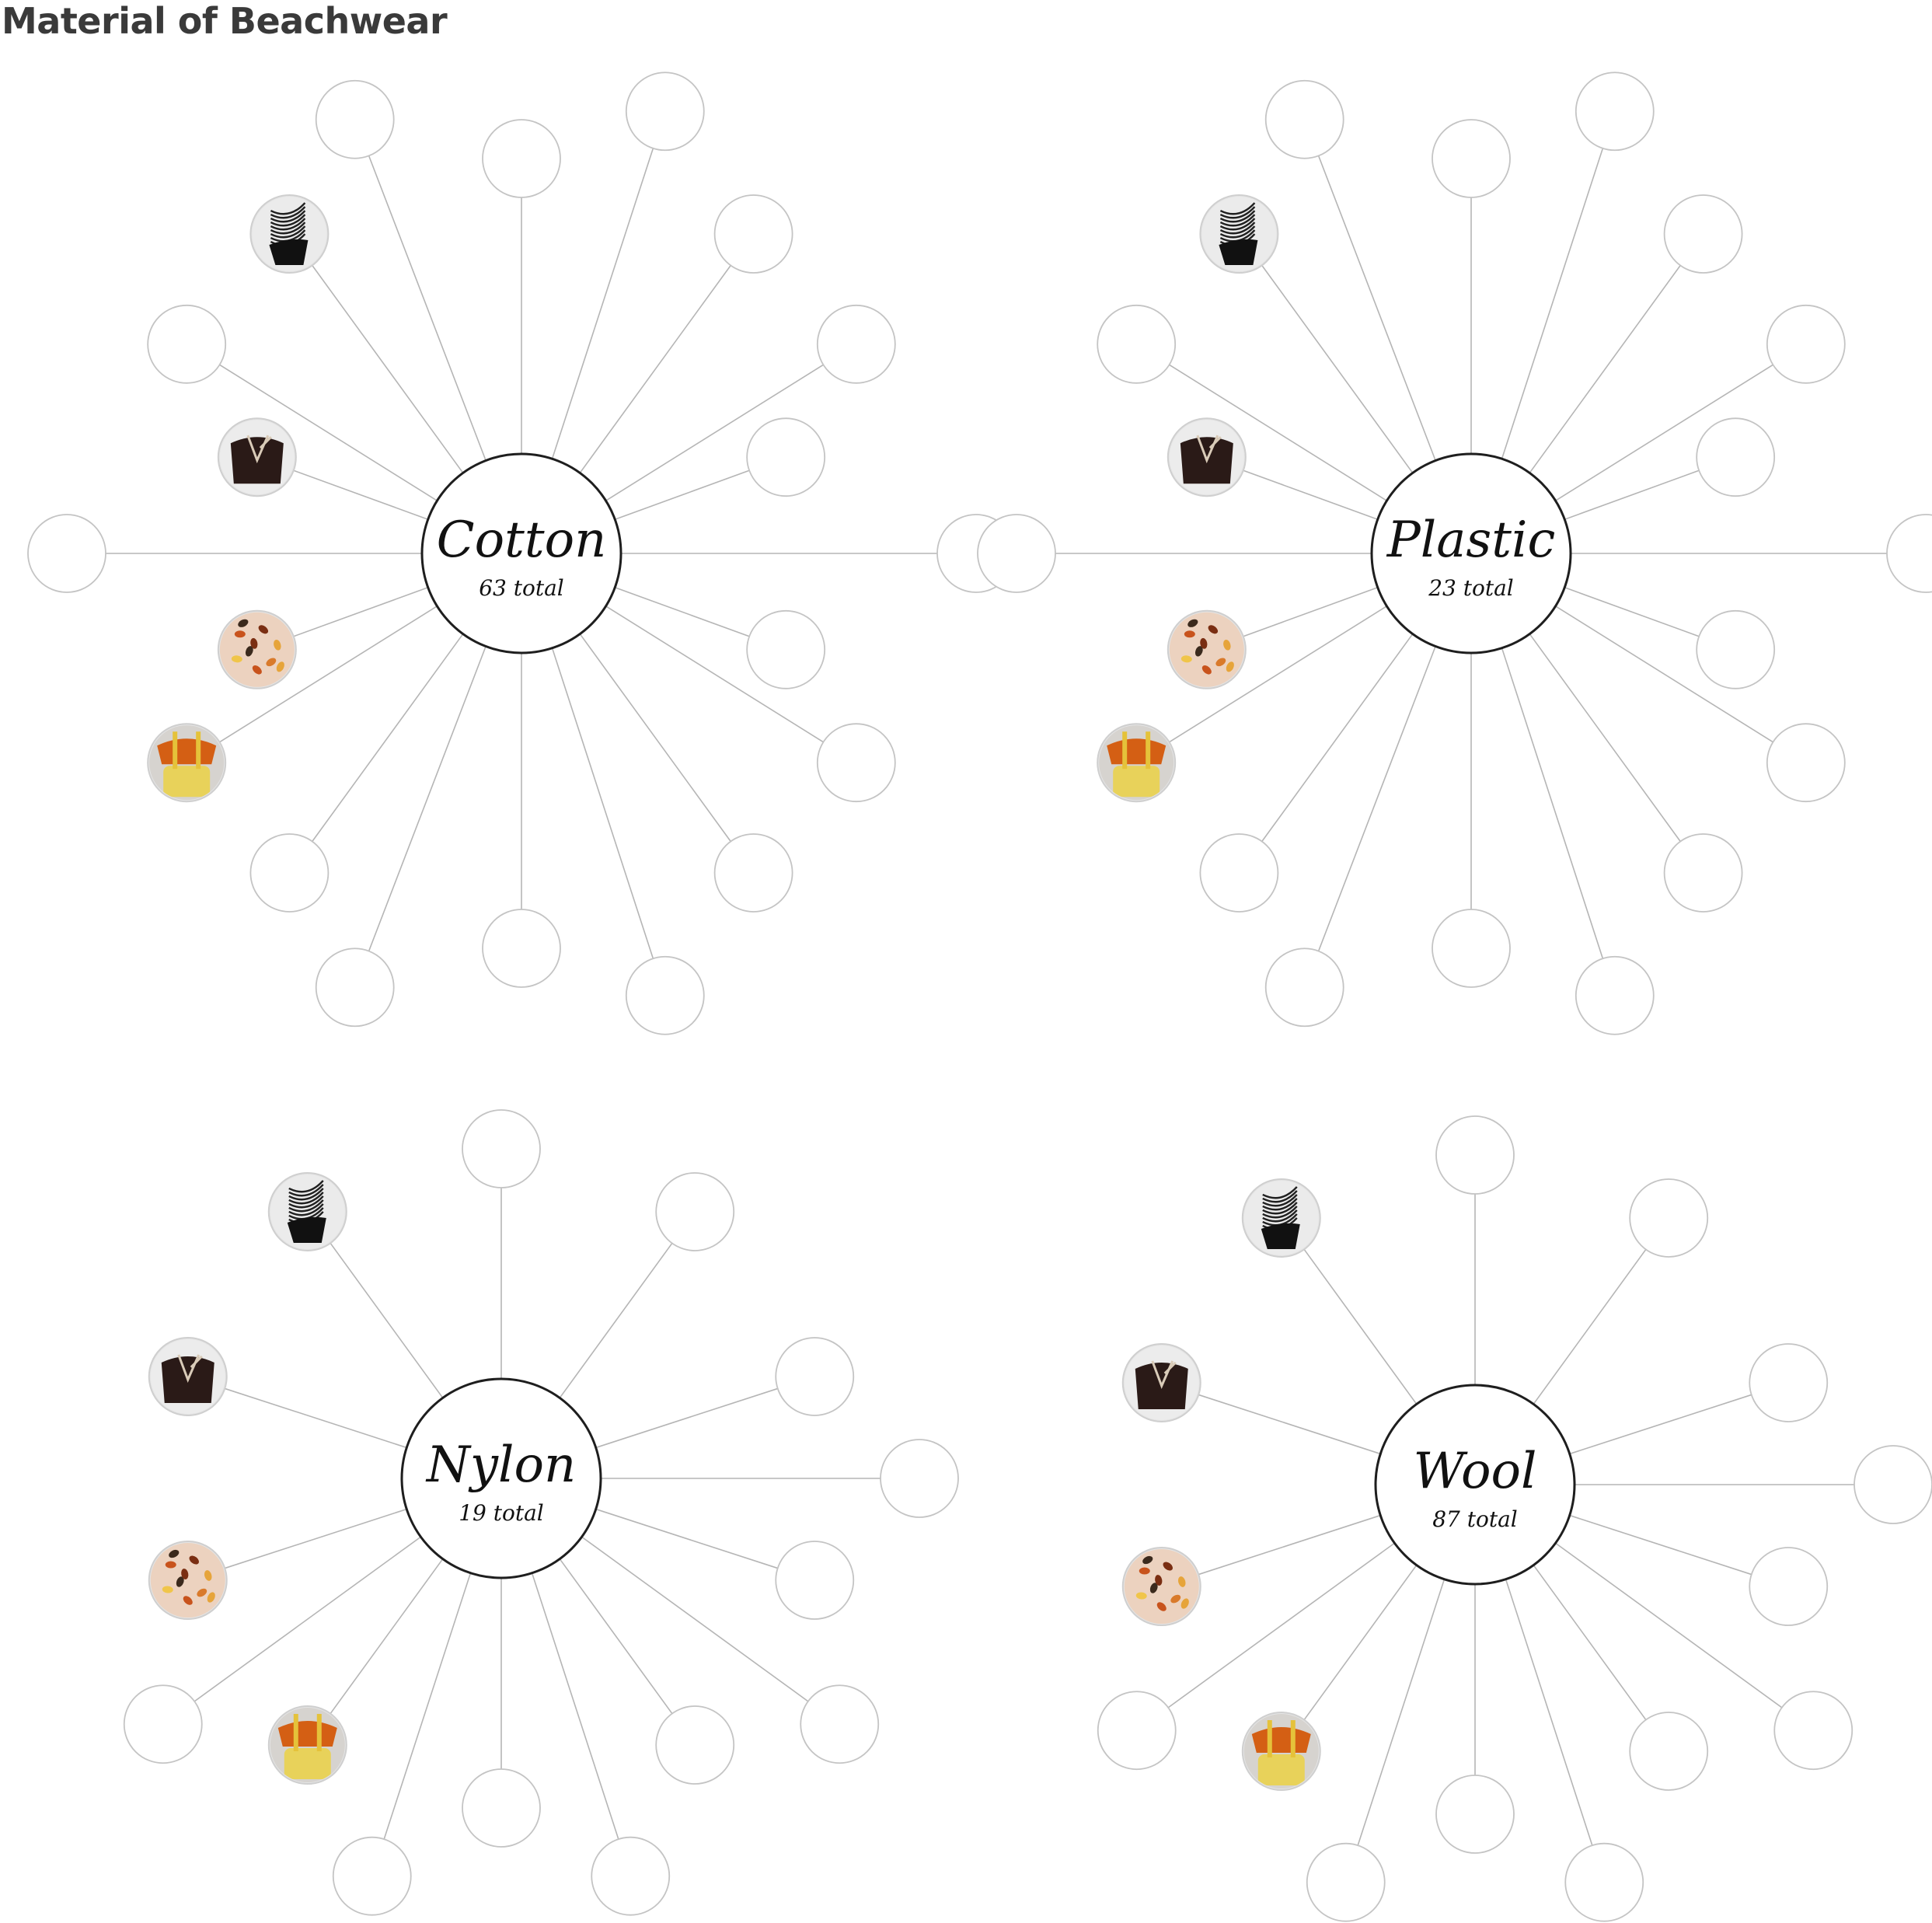  Describe the element at coordinates (522, 540) in the screenshot. I see `material-name: Cotton` at that location.